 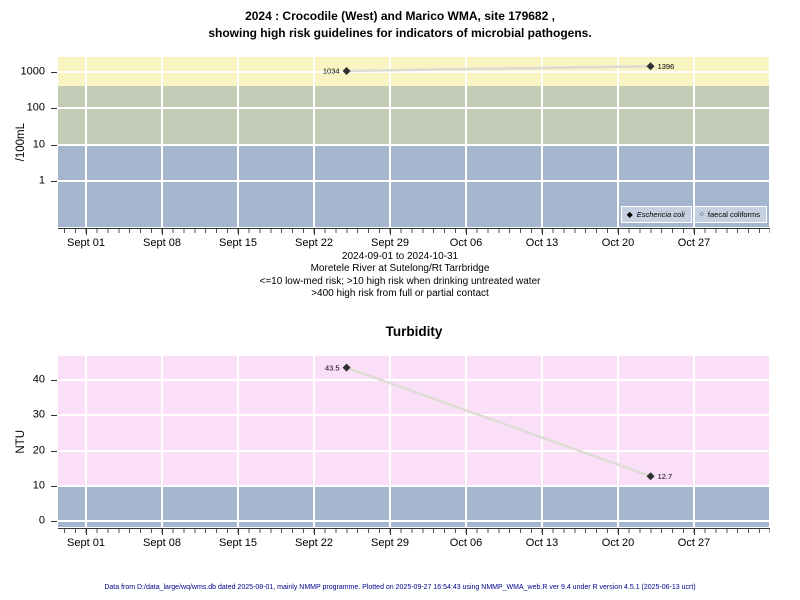 What do you see at coordinates (660, 214) in the screenshot?
I see `legend-label-ecoli: Eschericia coli` at bounding box center [660, 214].